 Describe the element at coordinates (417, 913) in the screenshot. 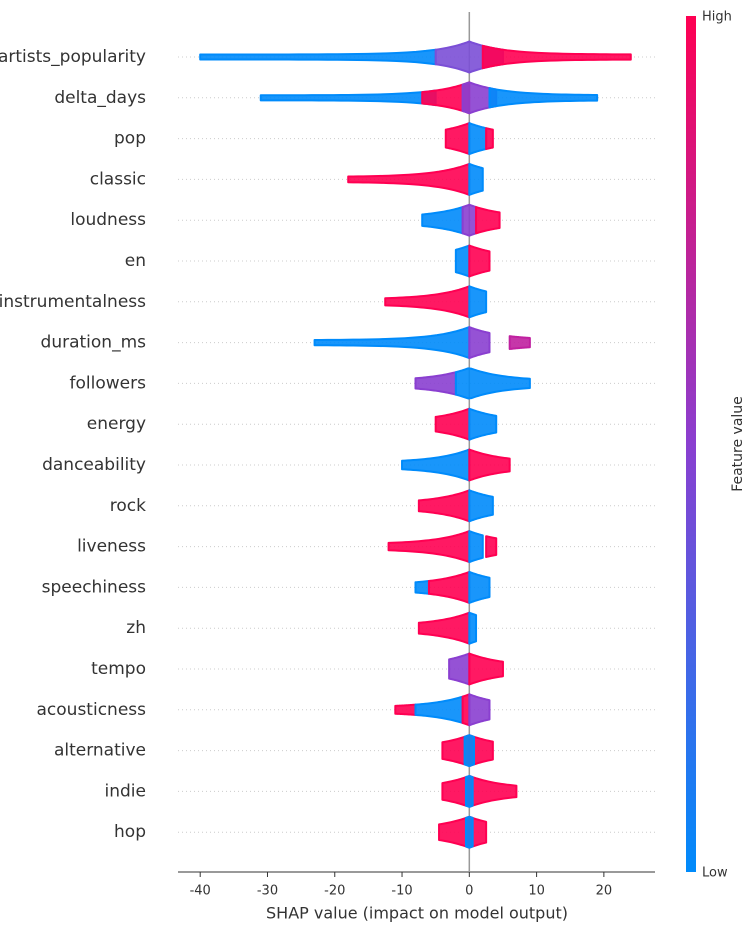

I see `x-axis-label: SHAP value (impact on model output)` at that location.